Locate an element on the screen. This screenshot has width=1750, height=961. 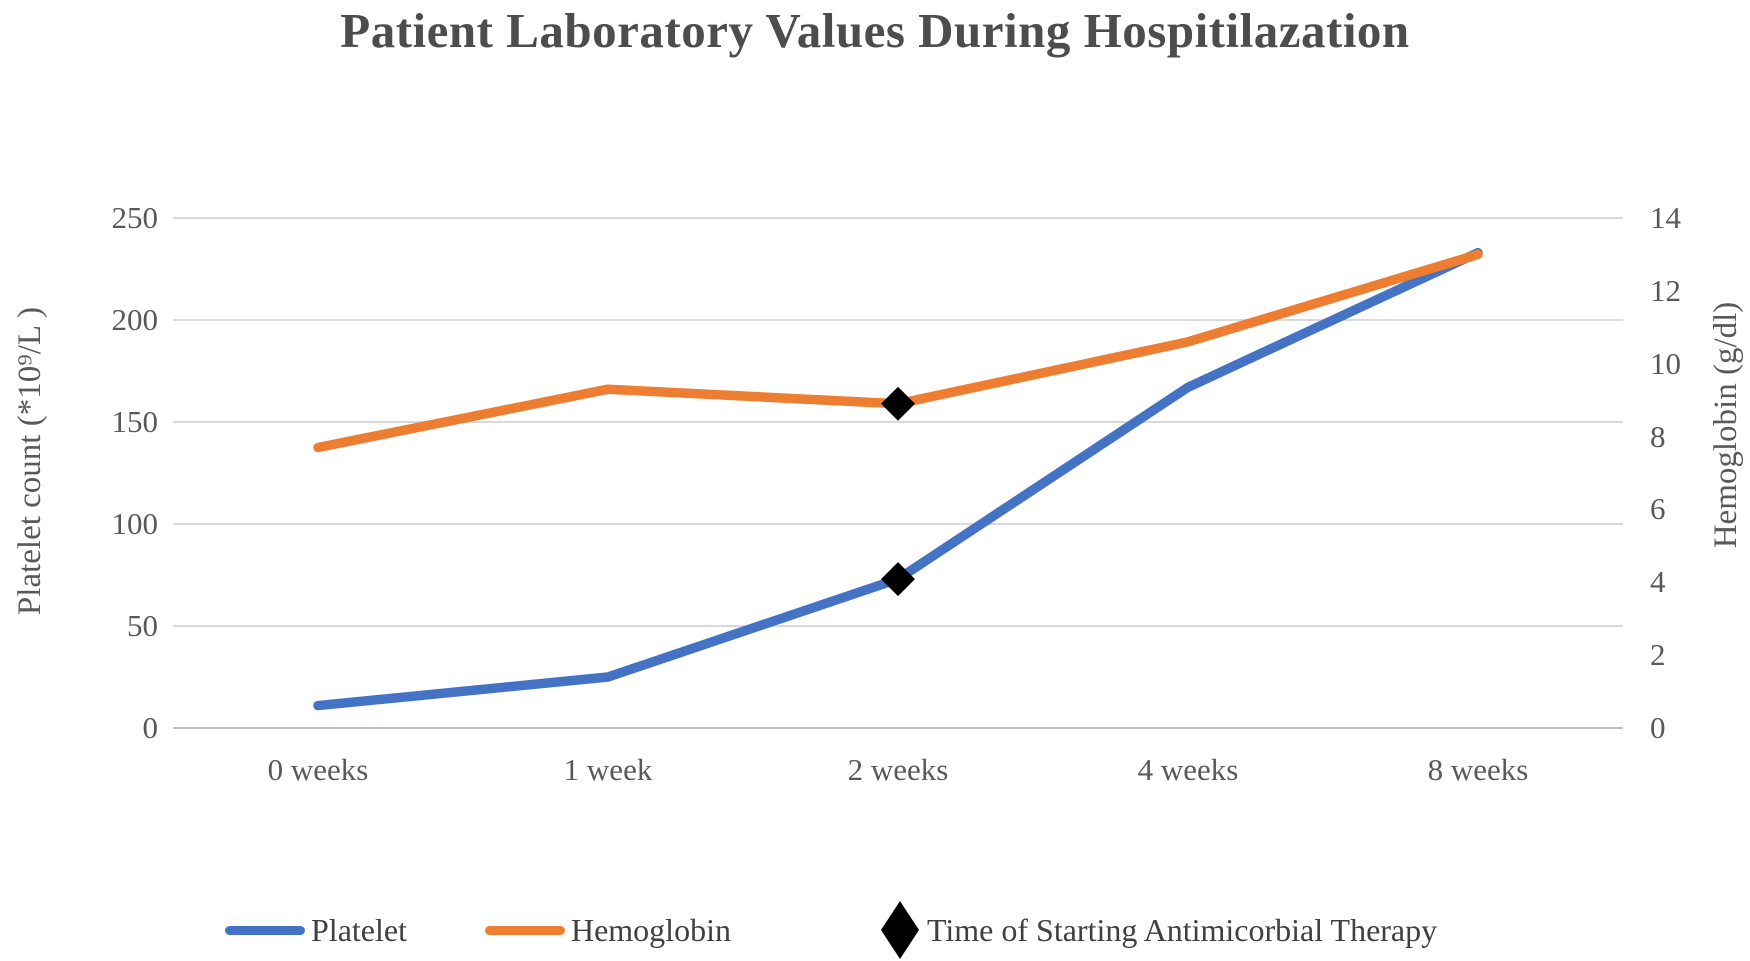
therapy-diamond-icon is located at coordinates (899, 930).